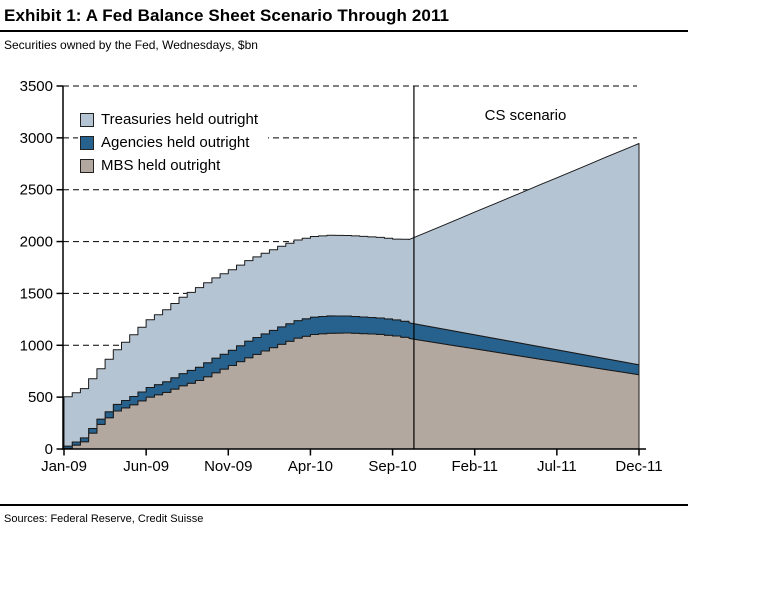 This screenshot has width=768, height=614. I want to click on legend-item: MBS held outright, so click(169, 165).